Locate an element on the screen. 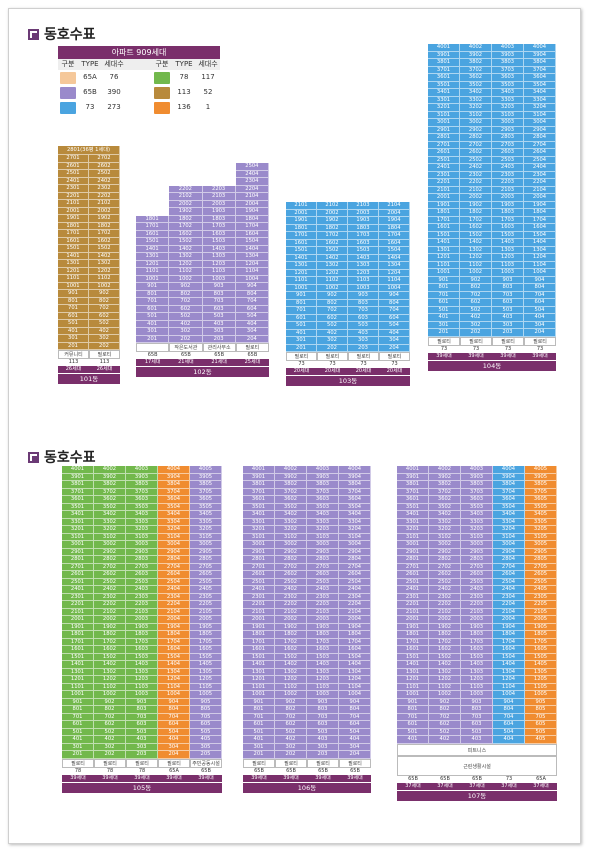  unit-cell: 1204 is located at coordinates (355, 680).